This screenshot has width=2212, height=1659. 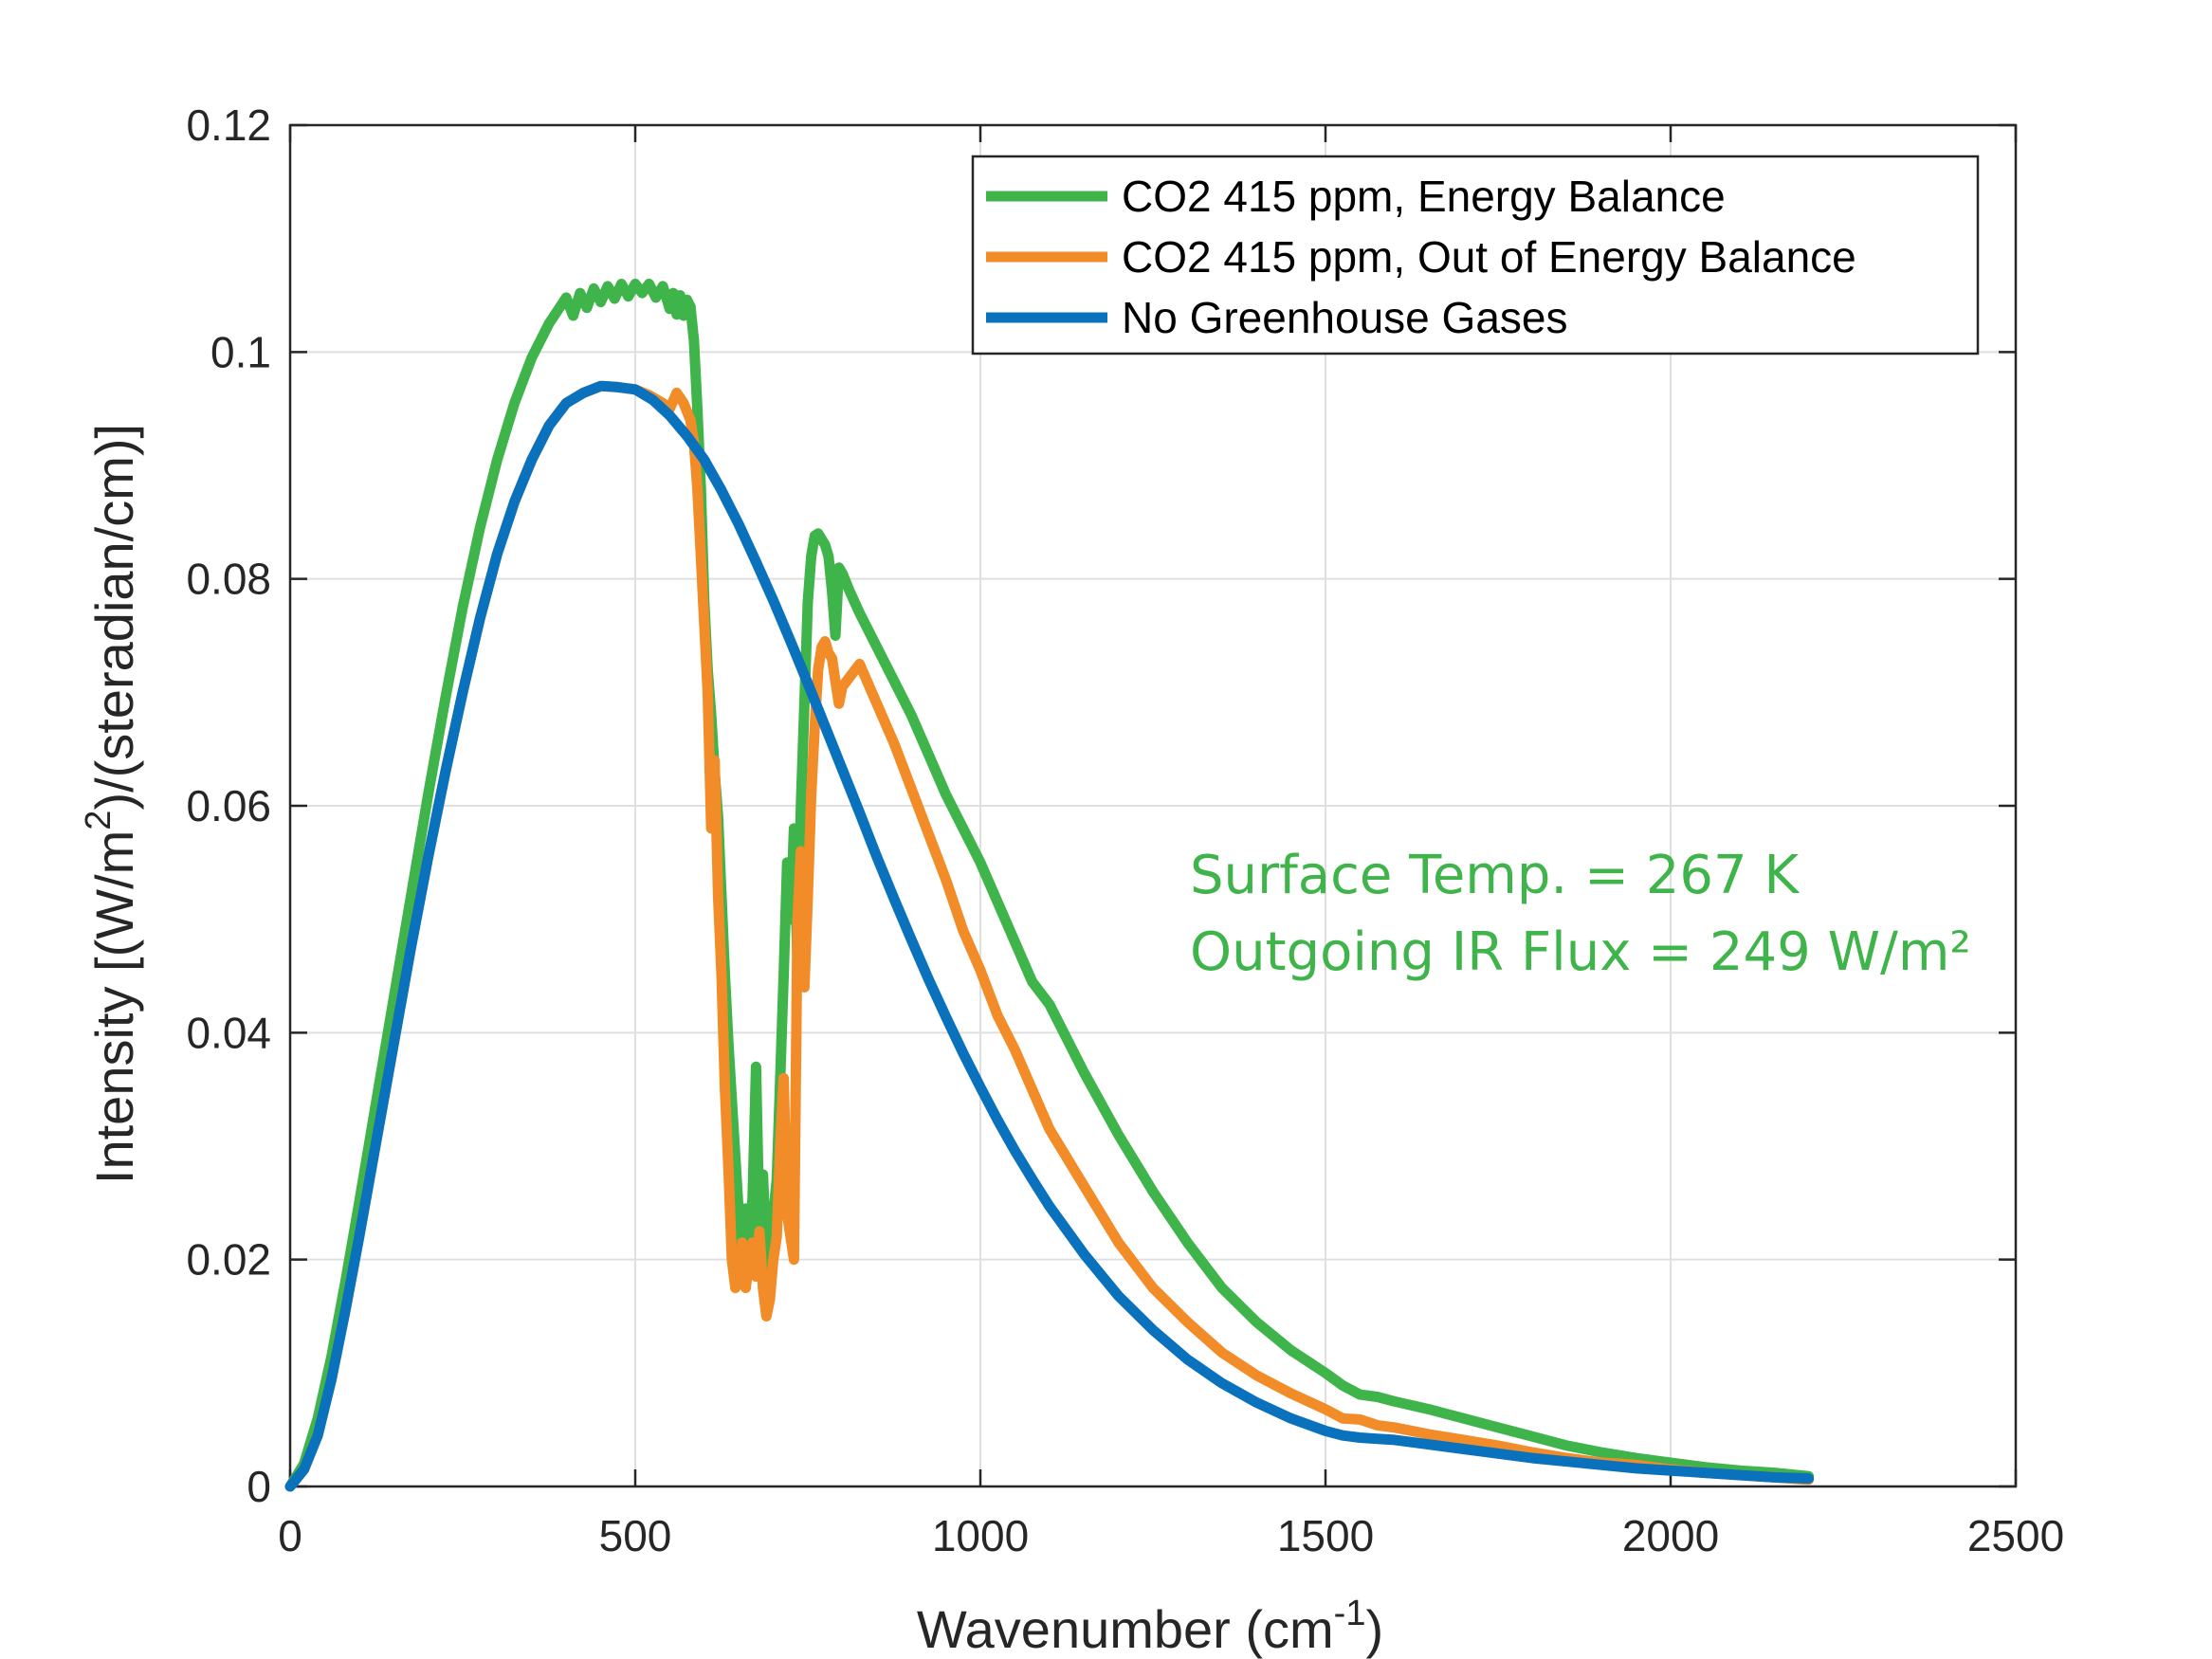 What do you see at coordinates (1495, 875) in the screenshot?
I see `annotation-surface-temp: Surface Temp. = 267 K` at bounding box center [1495, 875].